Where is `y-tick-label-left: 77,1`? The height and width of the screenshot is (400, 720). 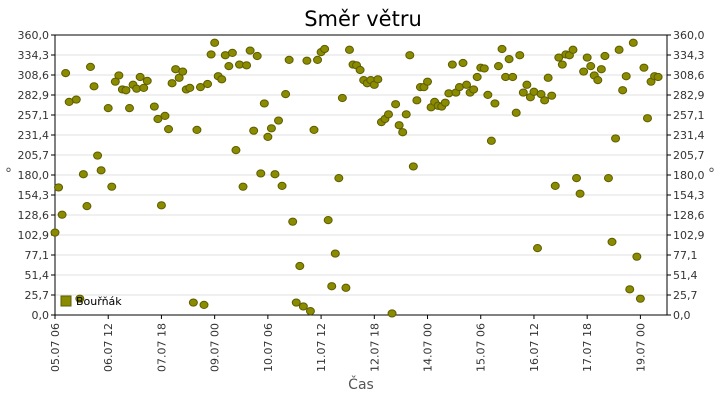 y-tick-label-left: 77,1 is located at coordinates (37, 255).